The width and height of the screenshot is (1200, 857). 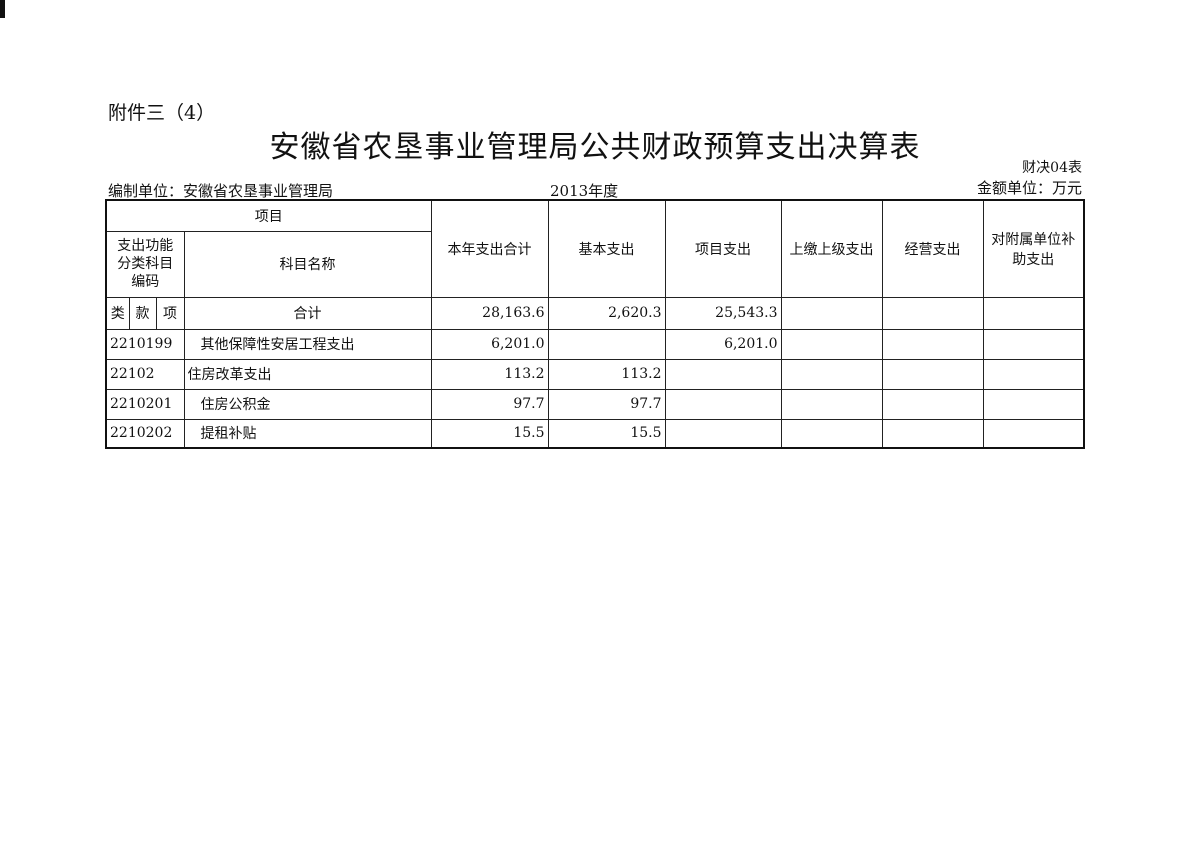 I want to click on page-title: 安徽省农垦事业管理局公共财政预算支出决算表, so click(x=595, y=147).